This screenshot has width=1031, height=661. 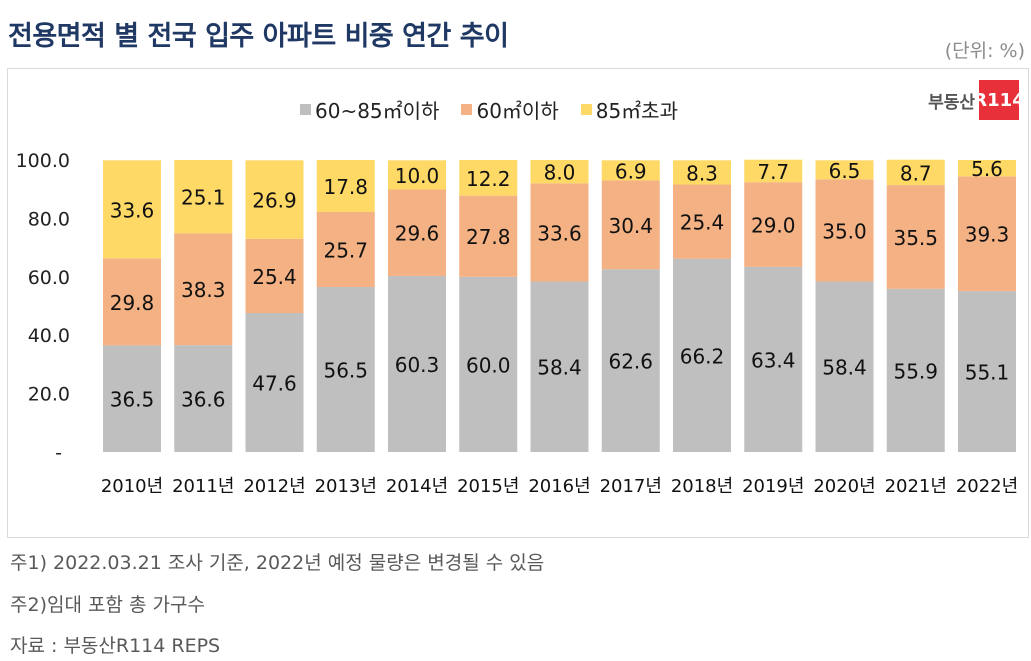 I want to click on legend-item-mid: 60~85㎡이하, so click(x=369, y=109).